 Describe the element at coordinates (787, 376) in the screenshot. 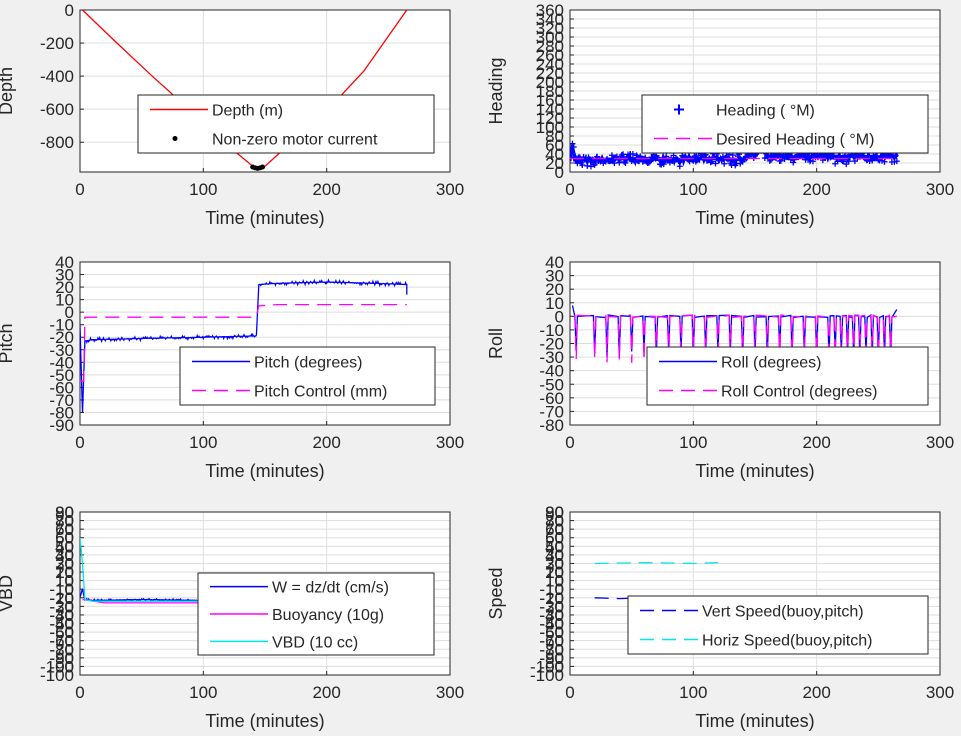

I see `legend: Roll (degrees) Roll Control (degrees)` at that location.